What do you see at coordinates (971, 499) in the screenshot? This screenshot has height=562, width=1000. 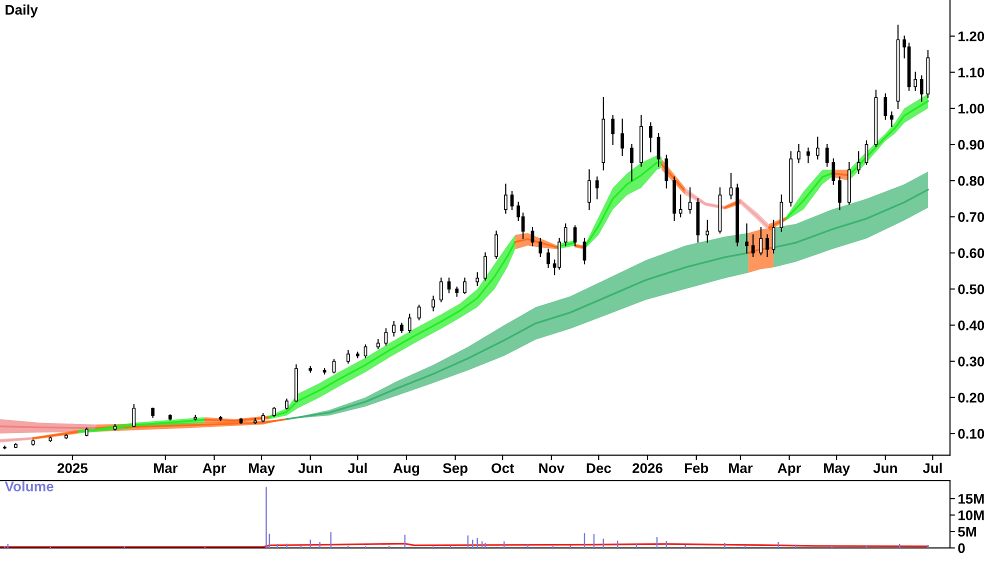 I see `y-tick-label: 15M` at bounding box center [971, 499].